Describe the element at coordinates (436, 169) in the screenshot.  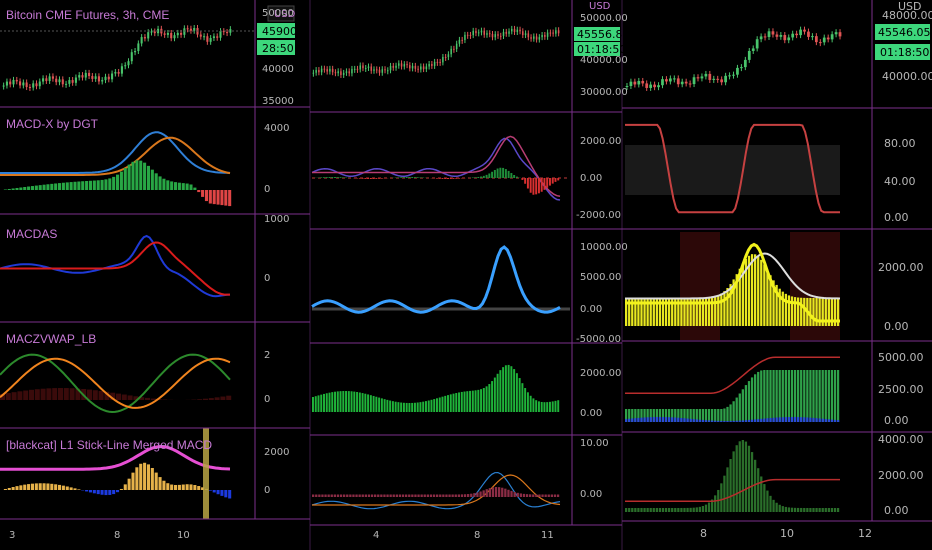
I see `col2-macd-fast` at that location.